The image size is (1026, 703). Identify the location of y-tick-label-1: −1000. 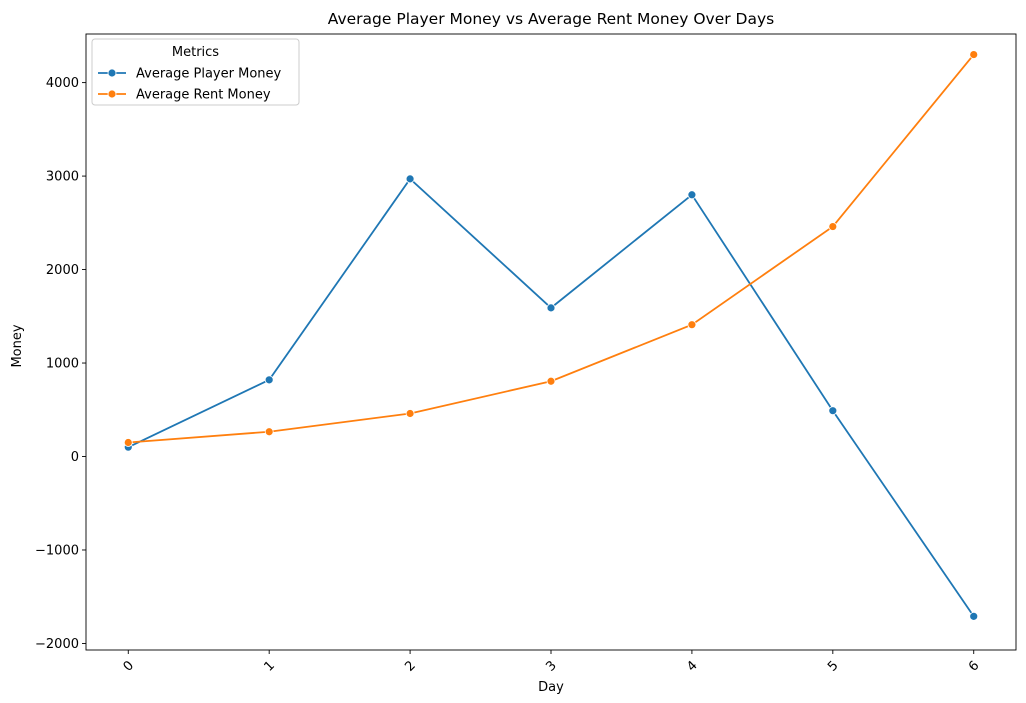
(57, 550).